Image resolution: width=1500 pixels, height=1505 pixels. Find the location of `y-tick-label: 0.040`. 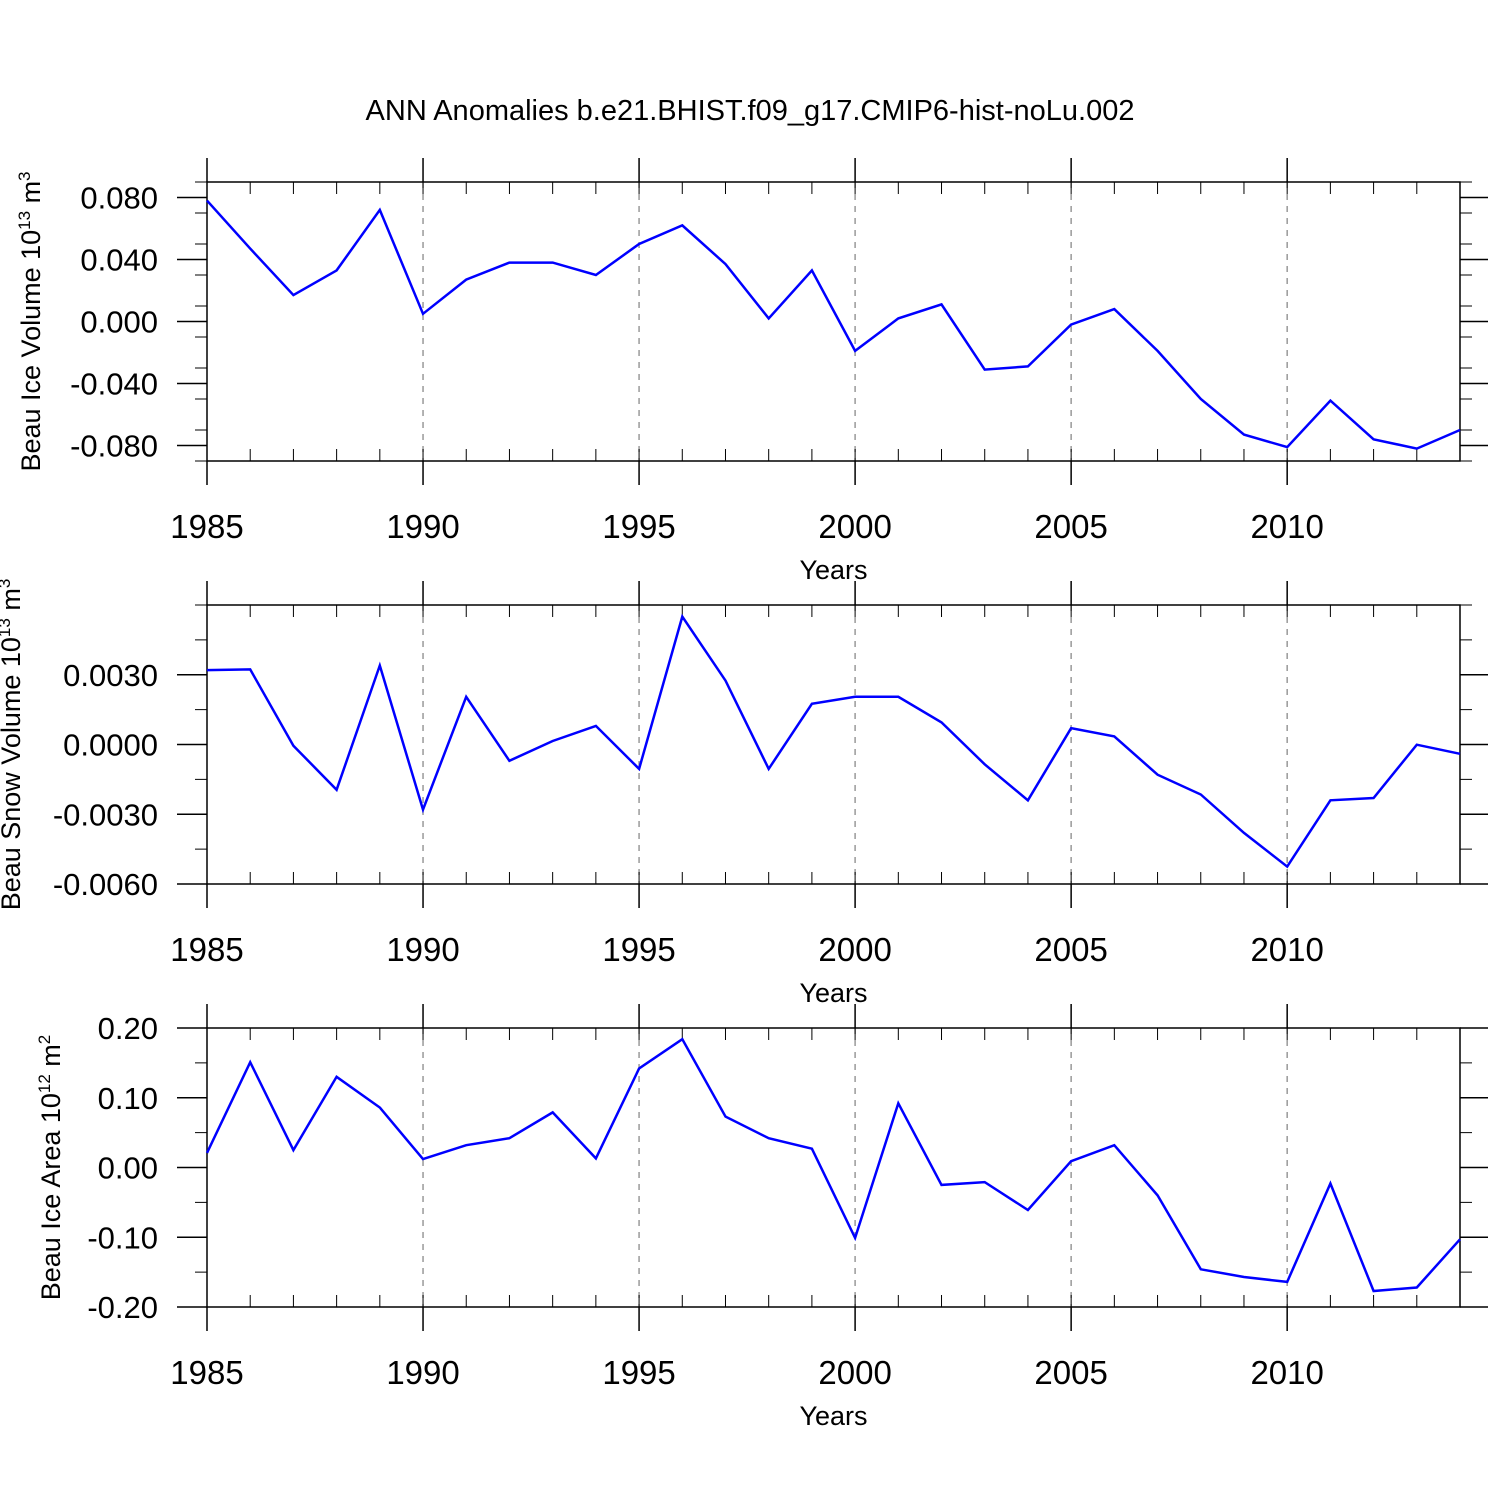

y-tick-label: 0.040 is located at coordinates (119, 260).